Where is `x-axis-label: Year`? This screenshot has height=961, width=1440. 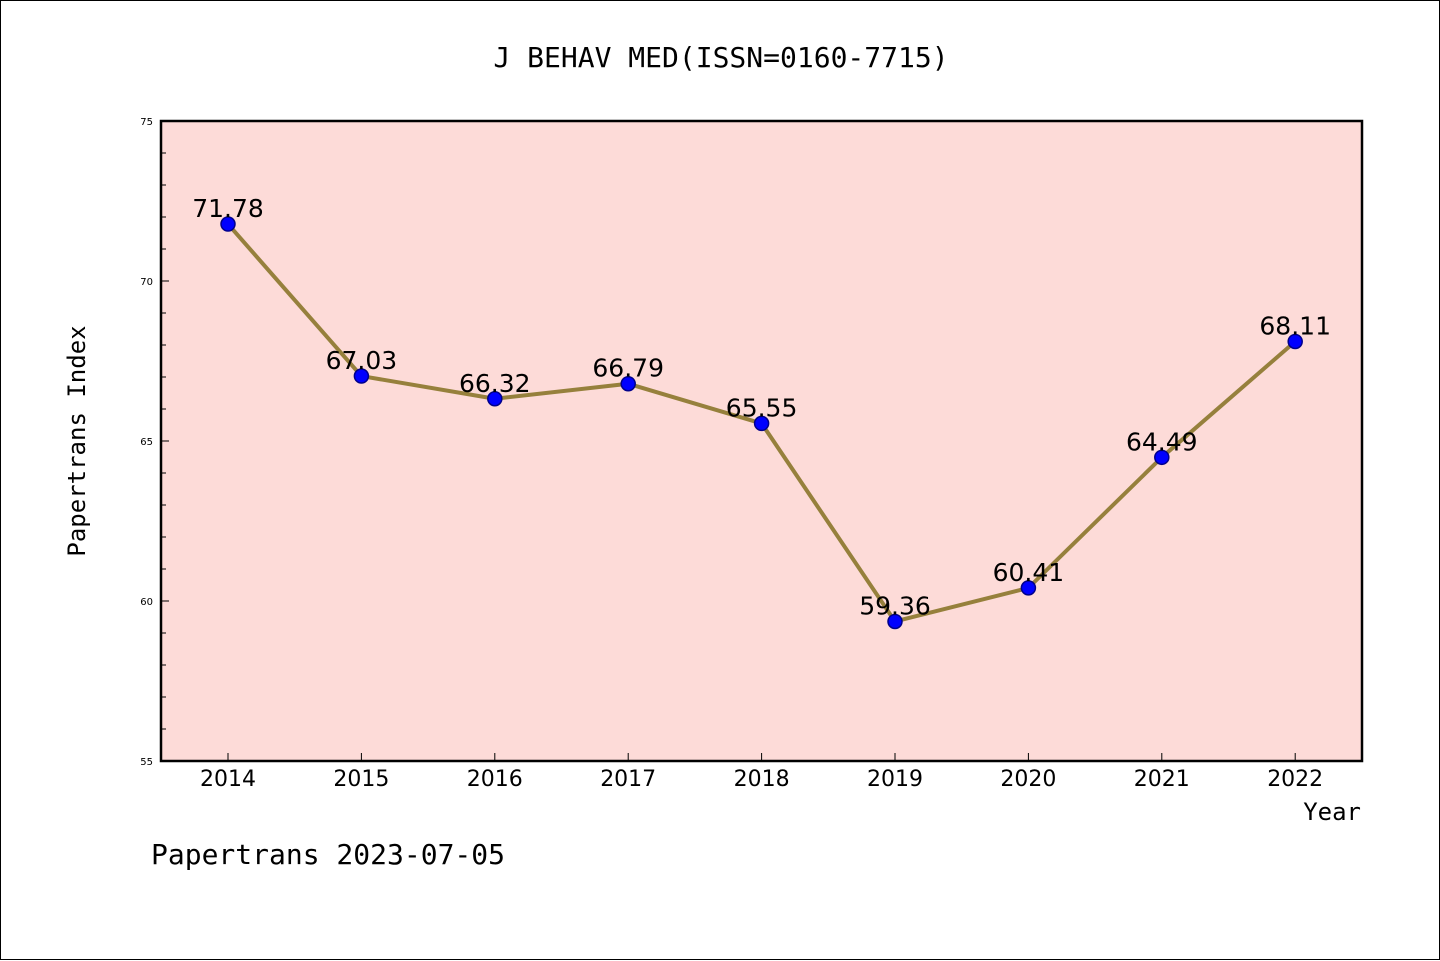
x-axis-label: Year is located at coordinates (1332, 812).